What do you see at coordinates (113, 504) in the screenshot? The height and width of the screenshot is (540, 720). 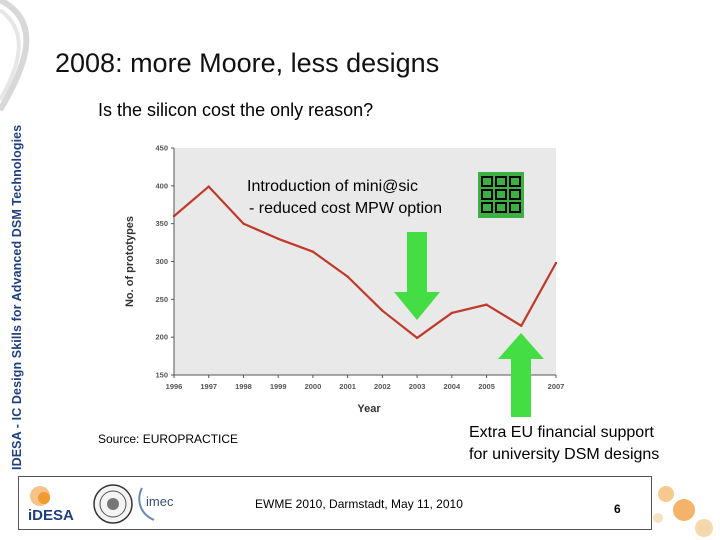 I see `university-seal-logo` at bounding box center [113, 504].